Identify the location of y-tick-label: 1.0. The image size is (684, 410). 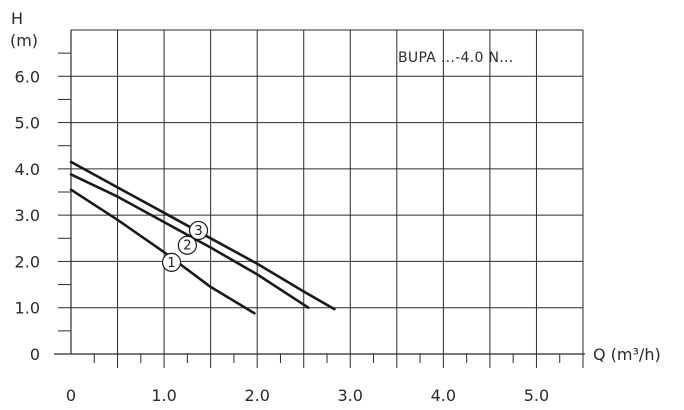
(27, 308).